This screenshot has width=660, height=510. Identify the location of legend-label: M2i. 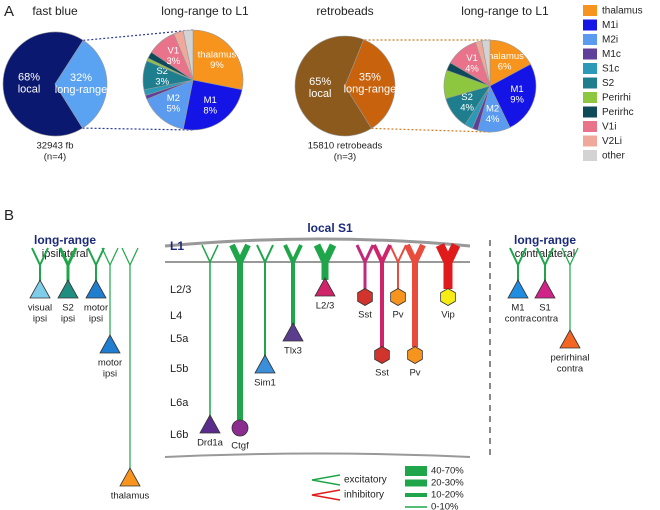
(610, 40).